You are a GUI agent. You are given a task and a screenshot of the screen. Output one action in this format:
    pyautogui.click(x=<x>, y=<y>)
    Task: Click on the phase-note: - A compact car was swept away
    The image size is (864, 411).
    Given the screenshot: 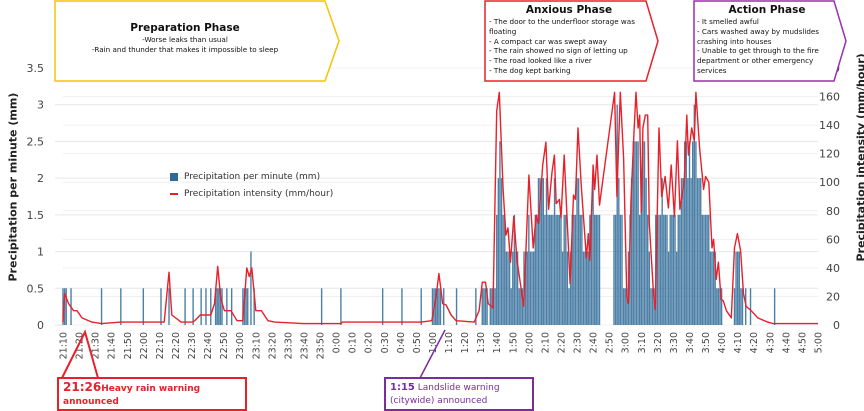 What is the action you would take?
    pyautogui.click(x=548, y=41)
    